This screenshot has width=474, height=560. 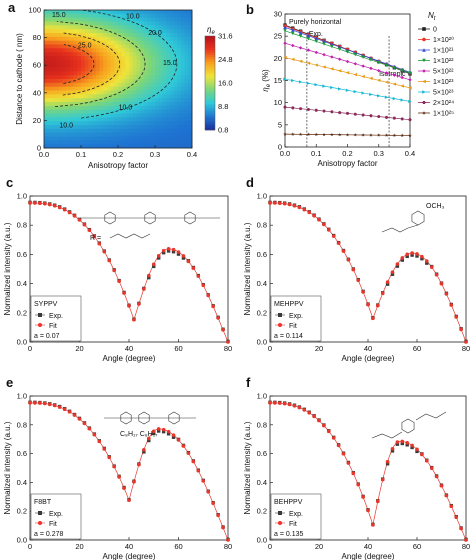 I want to click on y-axis-label: Normalized intensity (a.u.), so click(x=7, y=268).